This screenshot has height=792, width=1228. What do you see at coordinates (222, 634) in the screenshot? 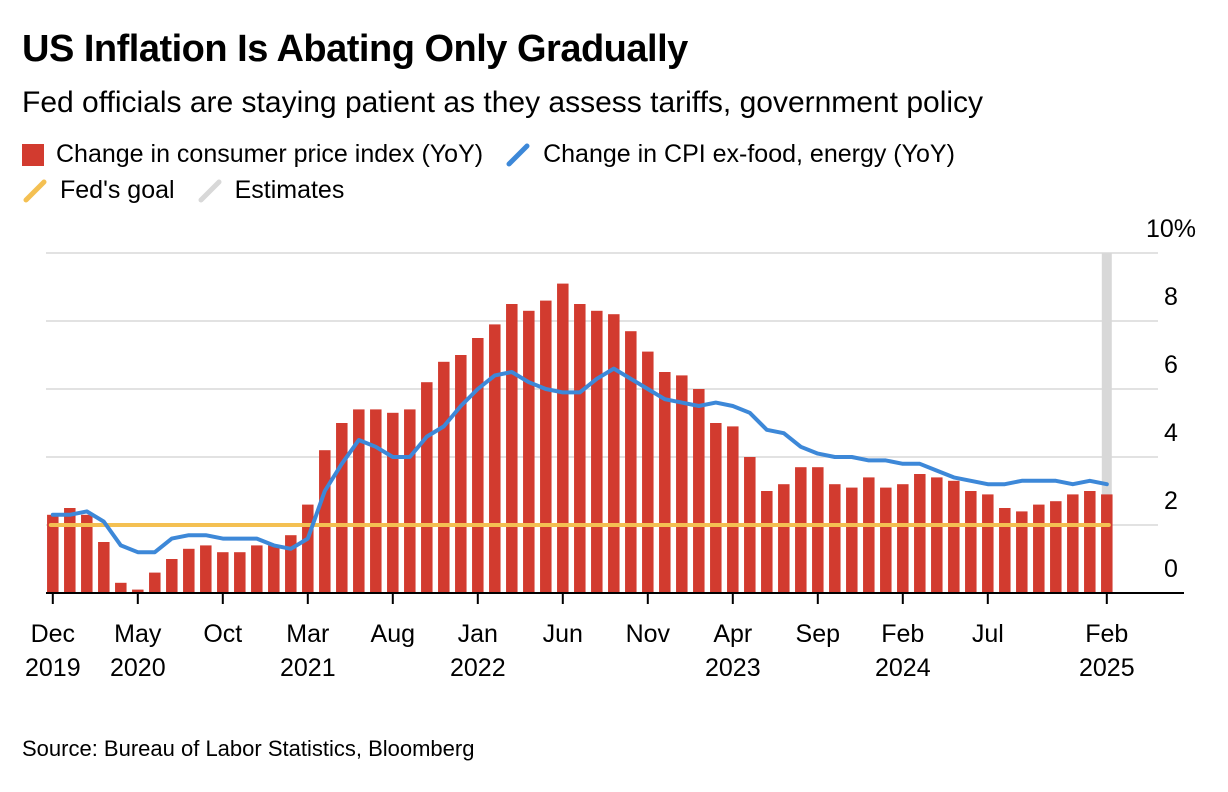
I see `x-tick-label: Oct` at bounding box center [222, 634].